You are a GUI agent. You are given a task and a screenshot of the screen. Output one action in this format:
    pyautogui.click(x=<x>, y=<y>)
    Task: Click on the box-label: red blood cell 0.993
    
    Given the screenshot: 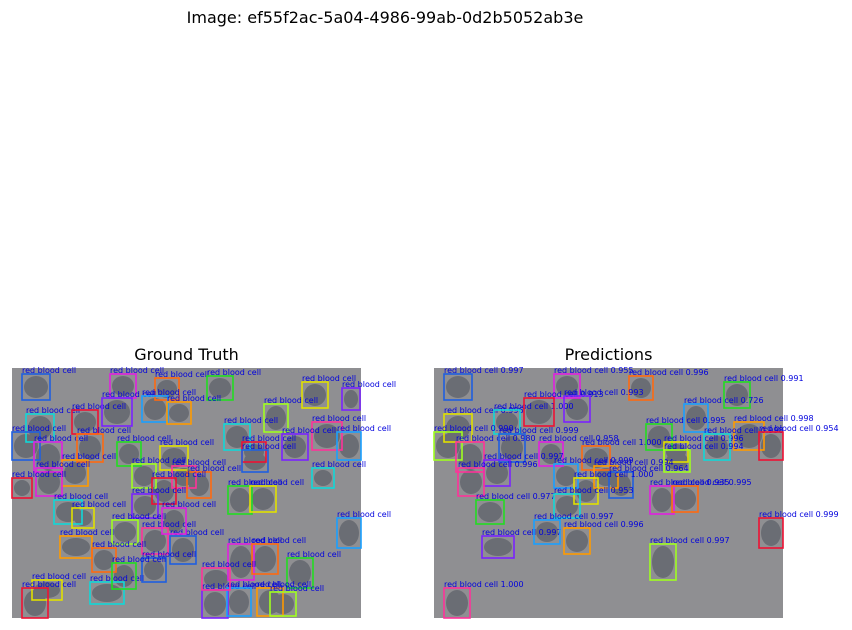 What is the action you would take?
    pyautogui.click(x=604, y=392)
    